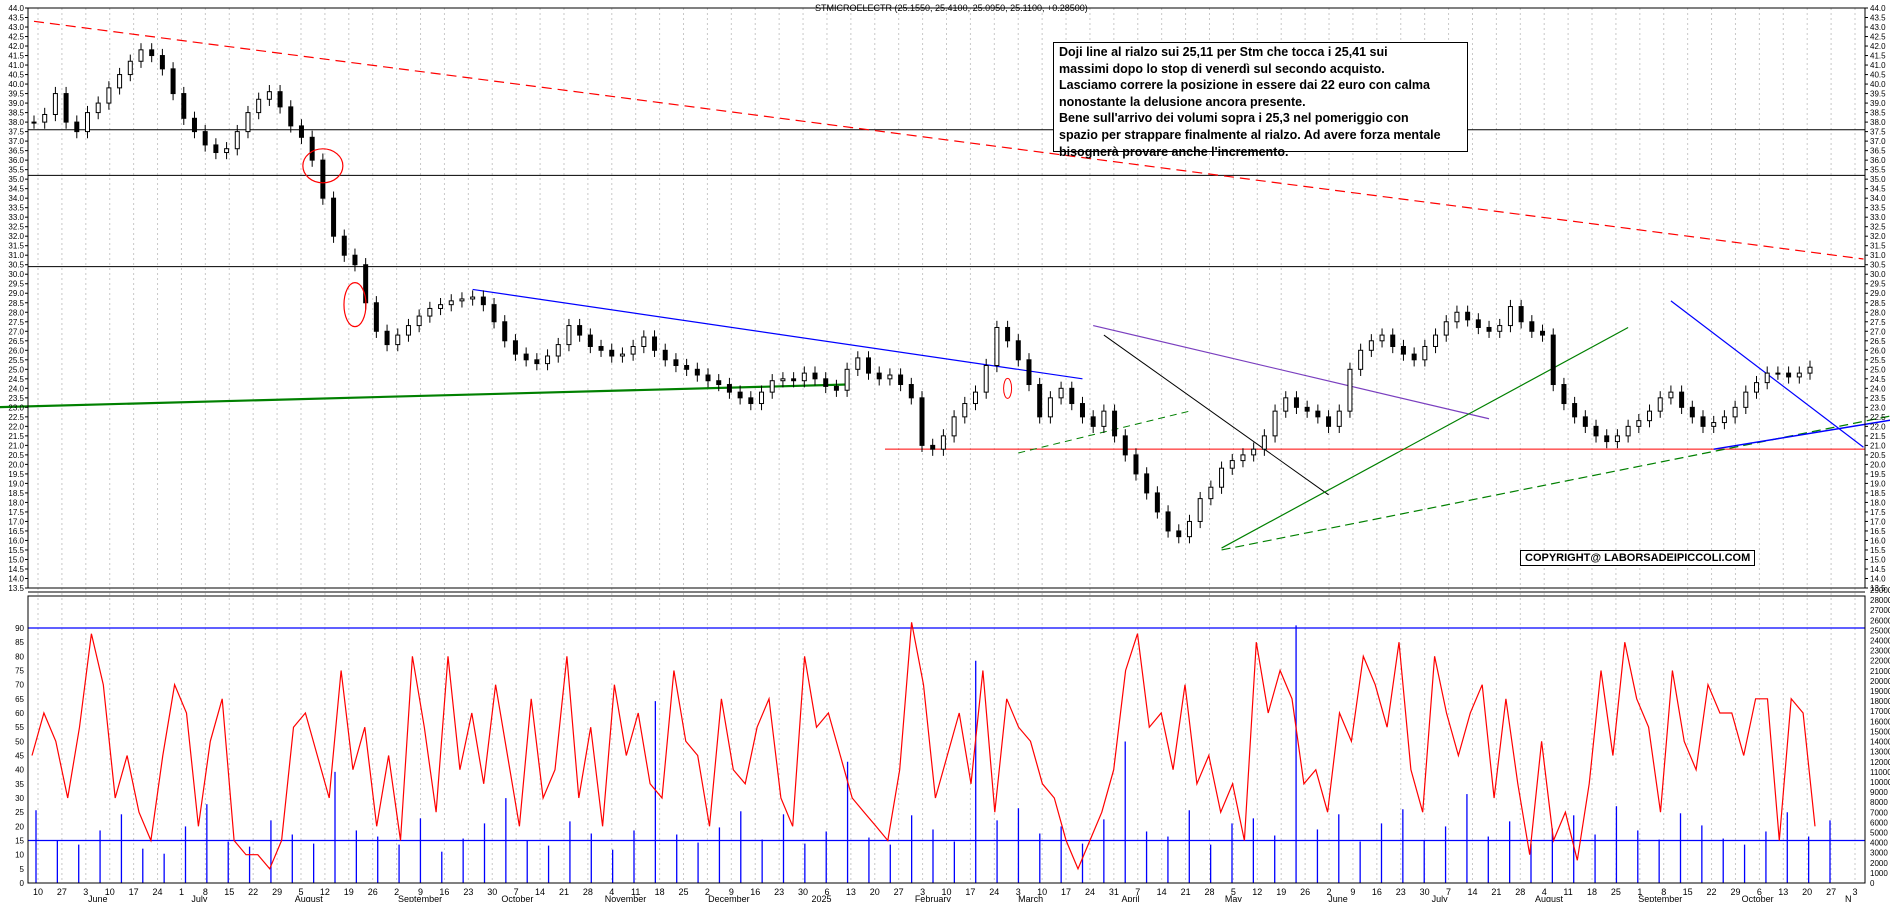 The height and width of the screenshot is (902, 1890). What do you see at coordinates (1878, 312) in the screenshot?
I see `price-tick-label: 28.0` at bounding box center [1878, 312].